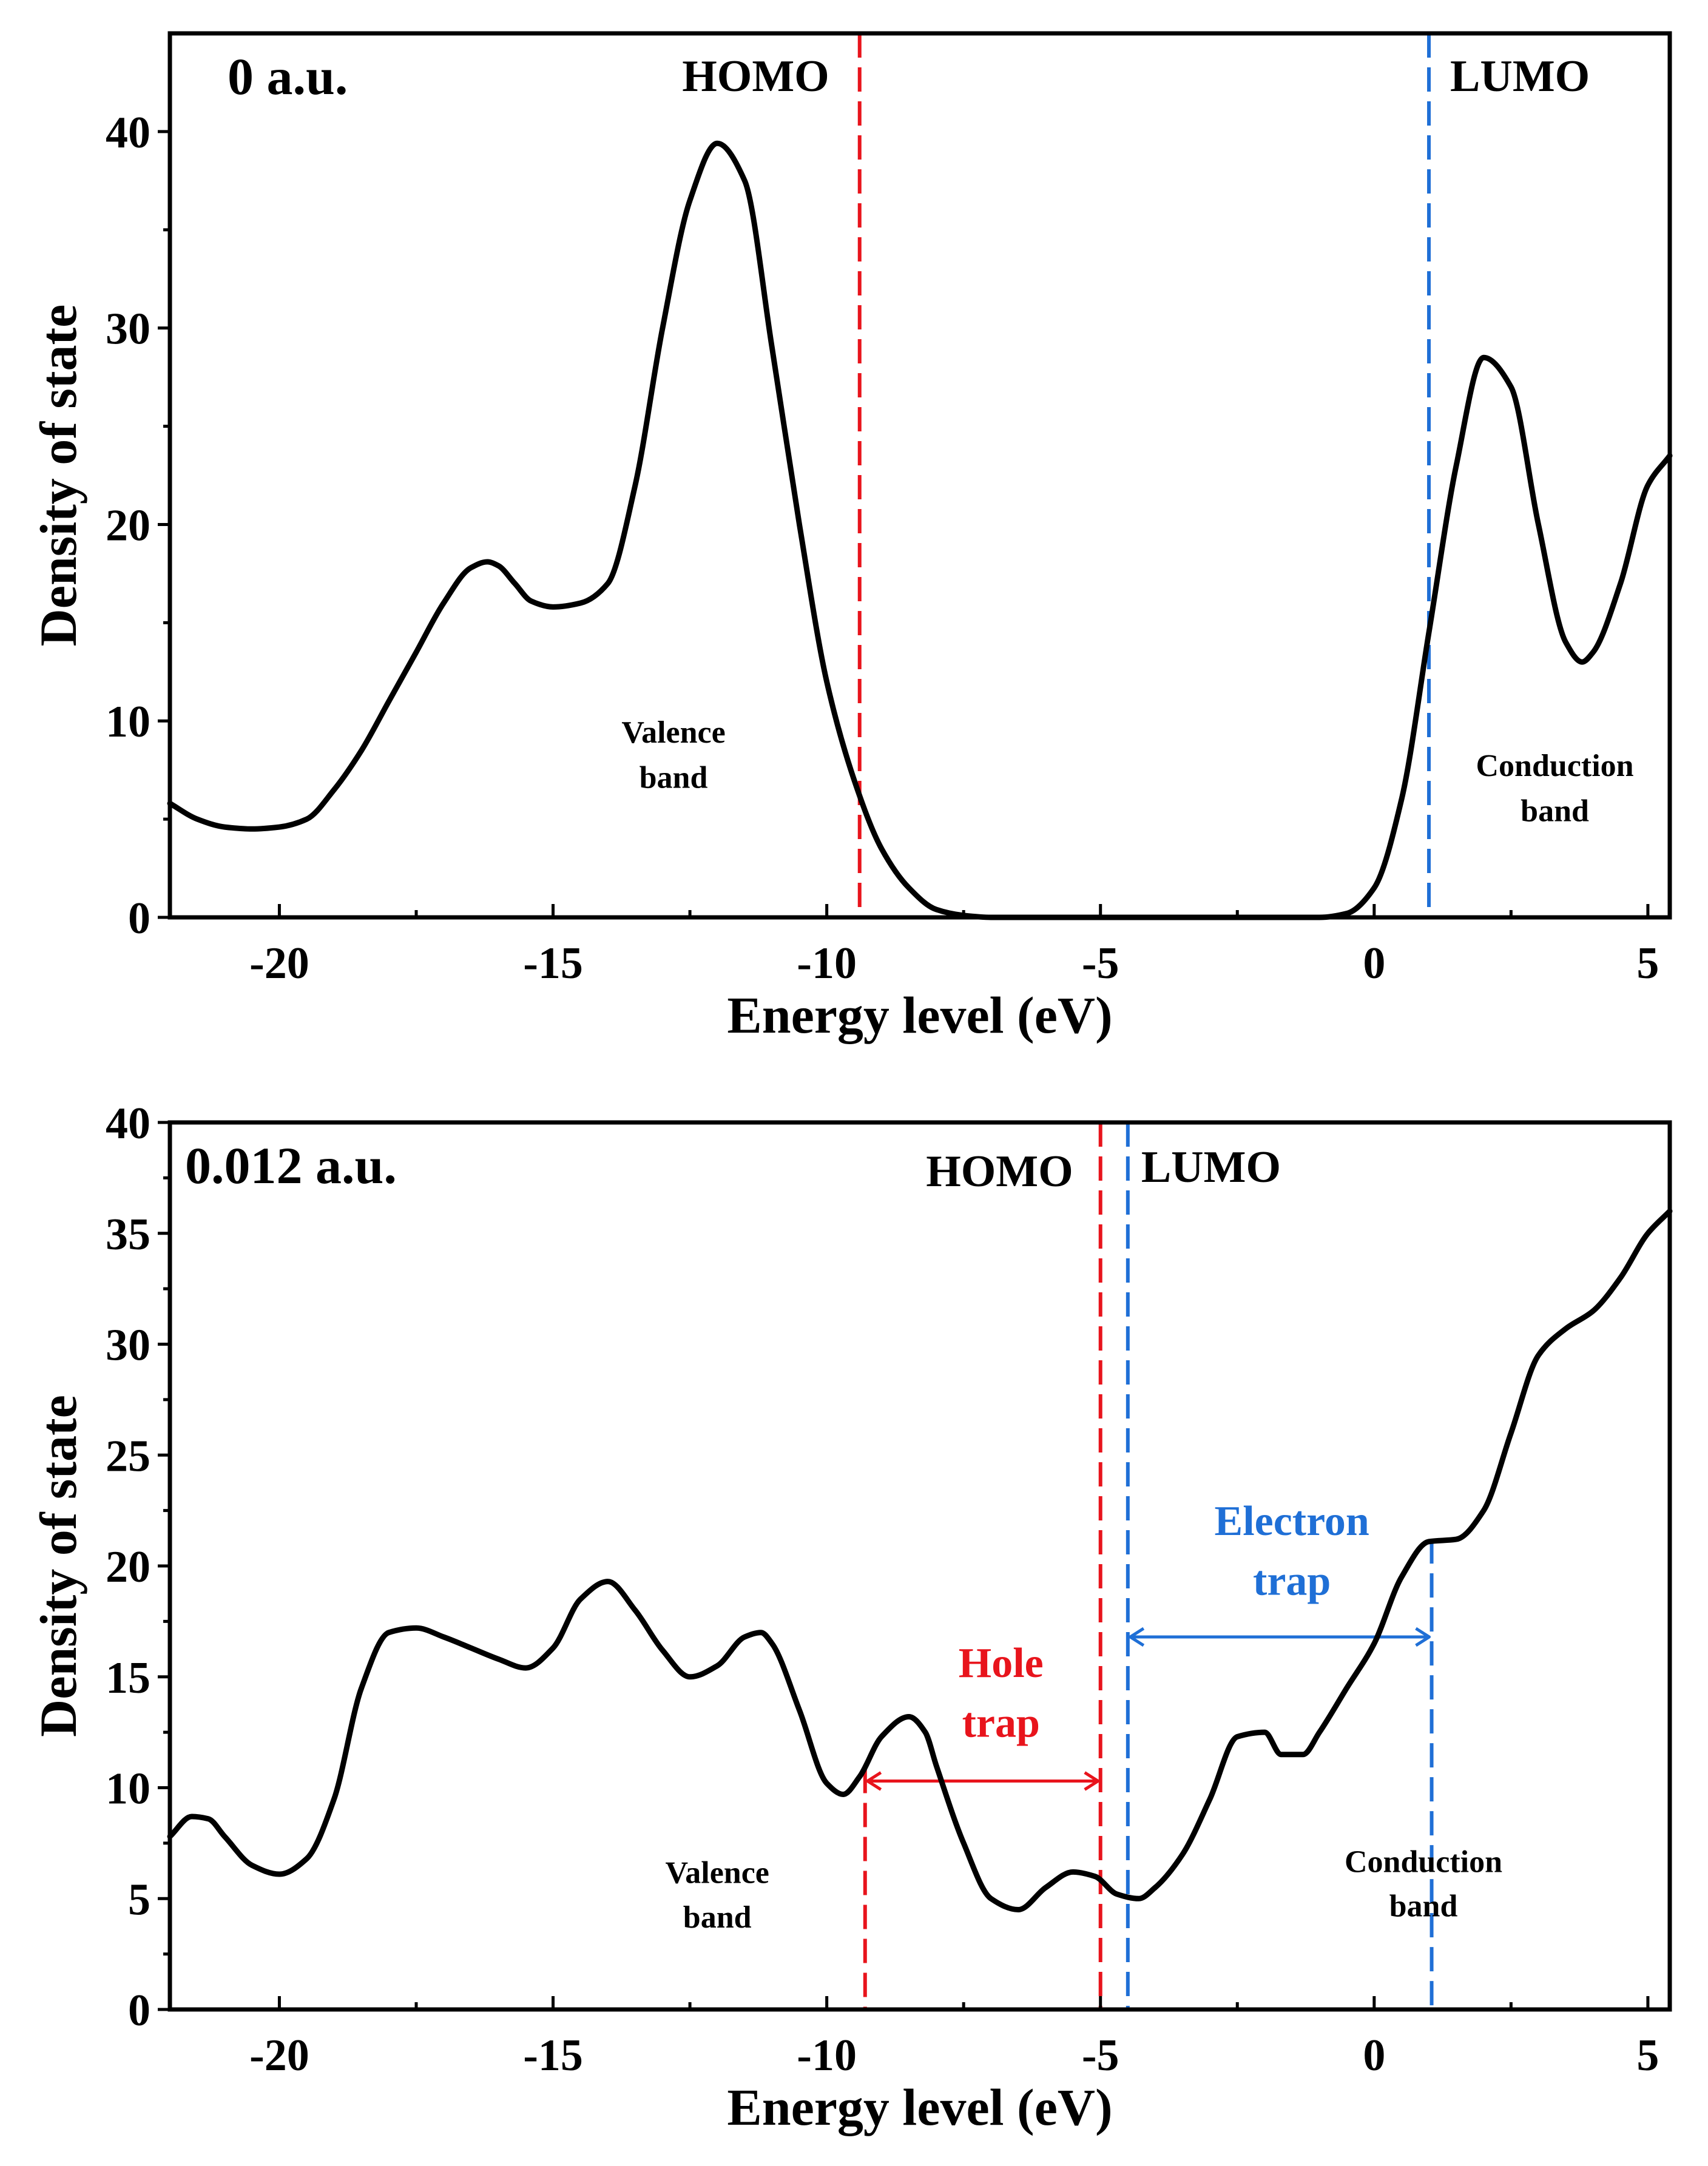 Image resolution: width=1708 pixels, height=2166 pixels. Describe the element at coordinates (139, 1900) in the screenshot. I see `y-tick-label: 5` at that location.